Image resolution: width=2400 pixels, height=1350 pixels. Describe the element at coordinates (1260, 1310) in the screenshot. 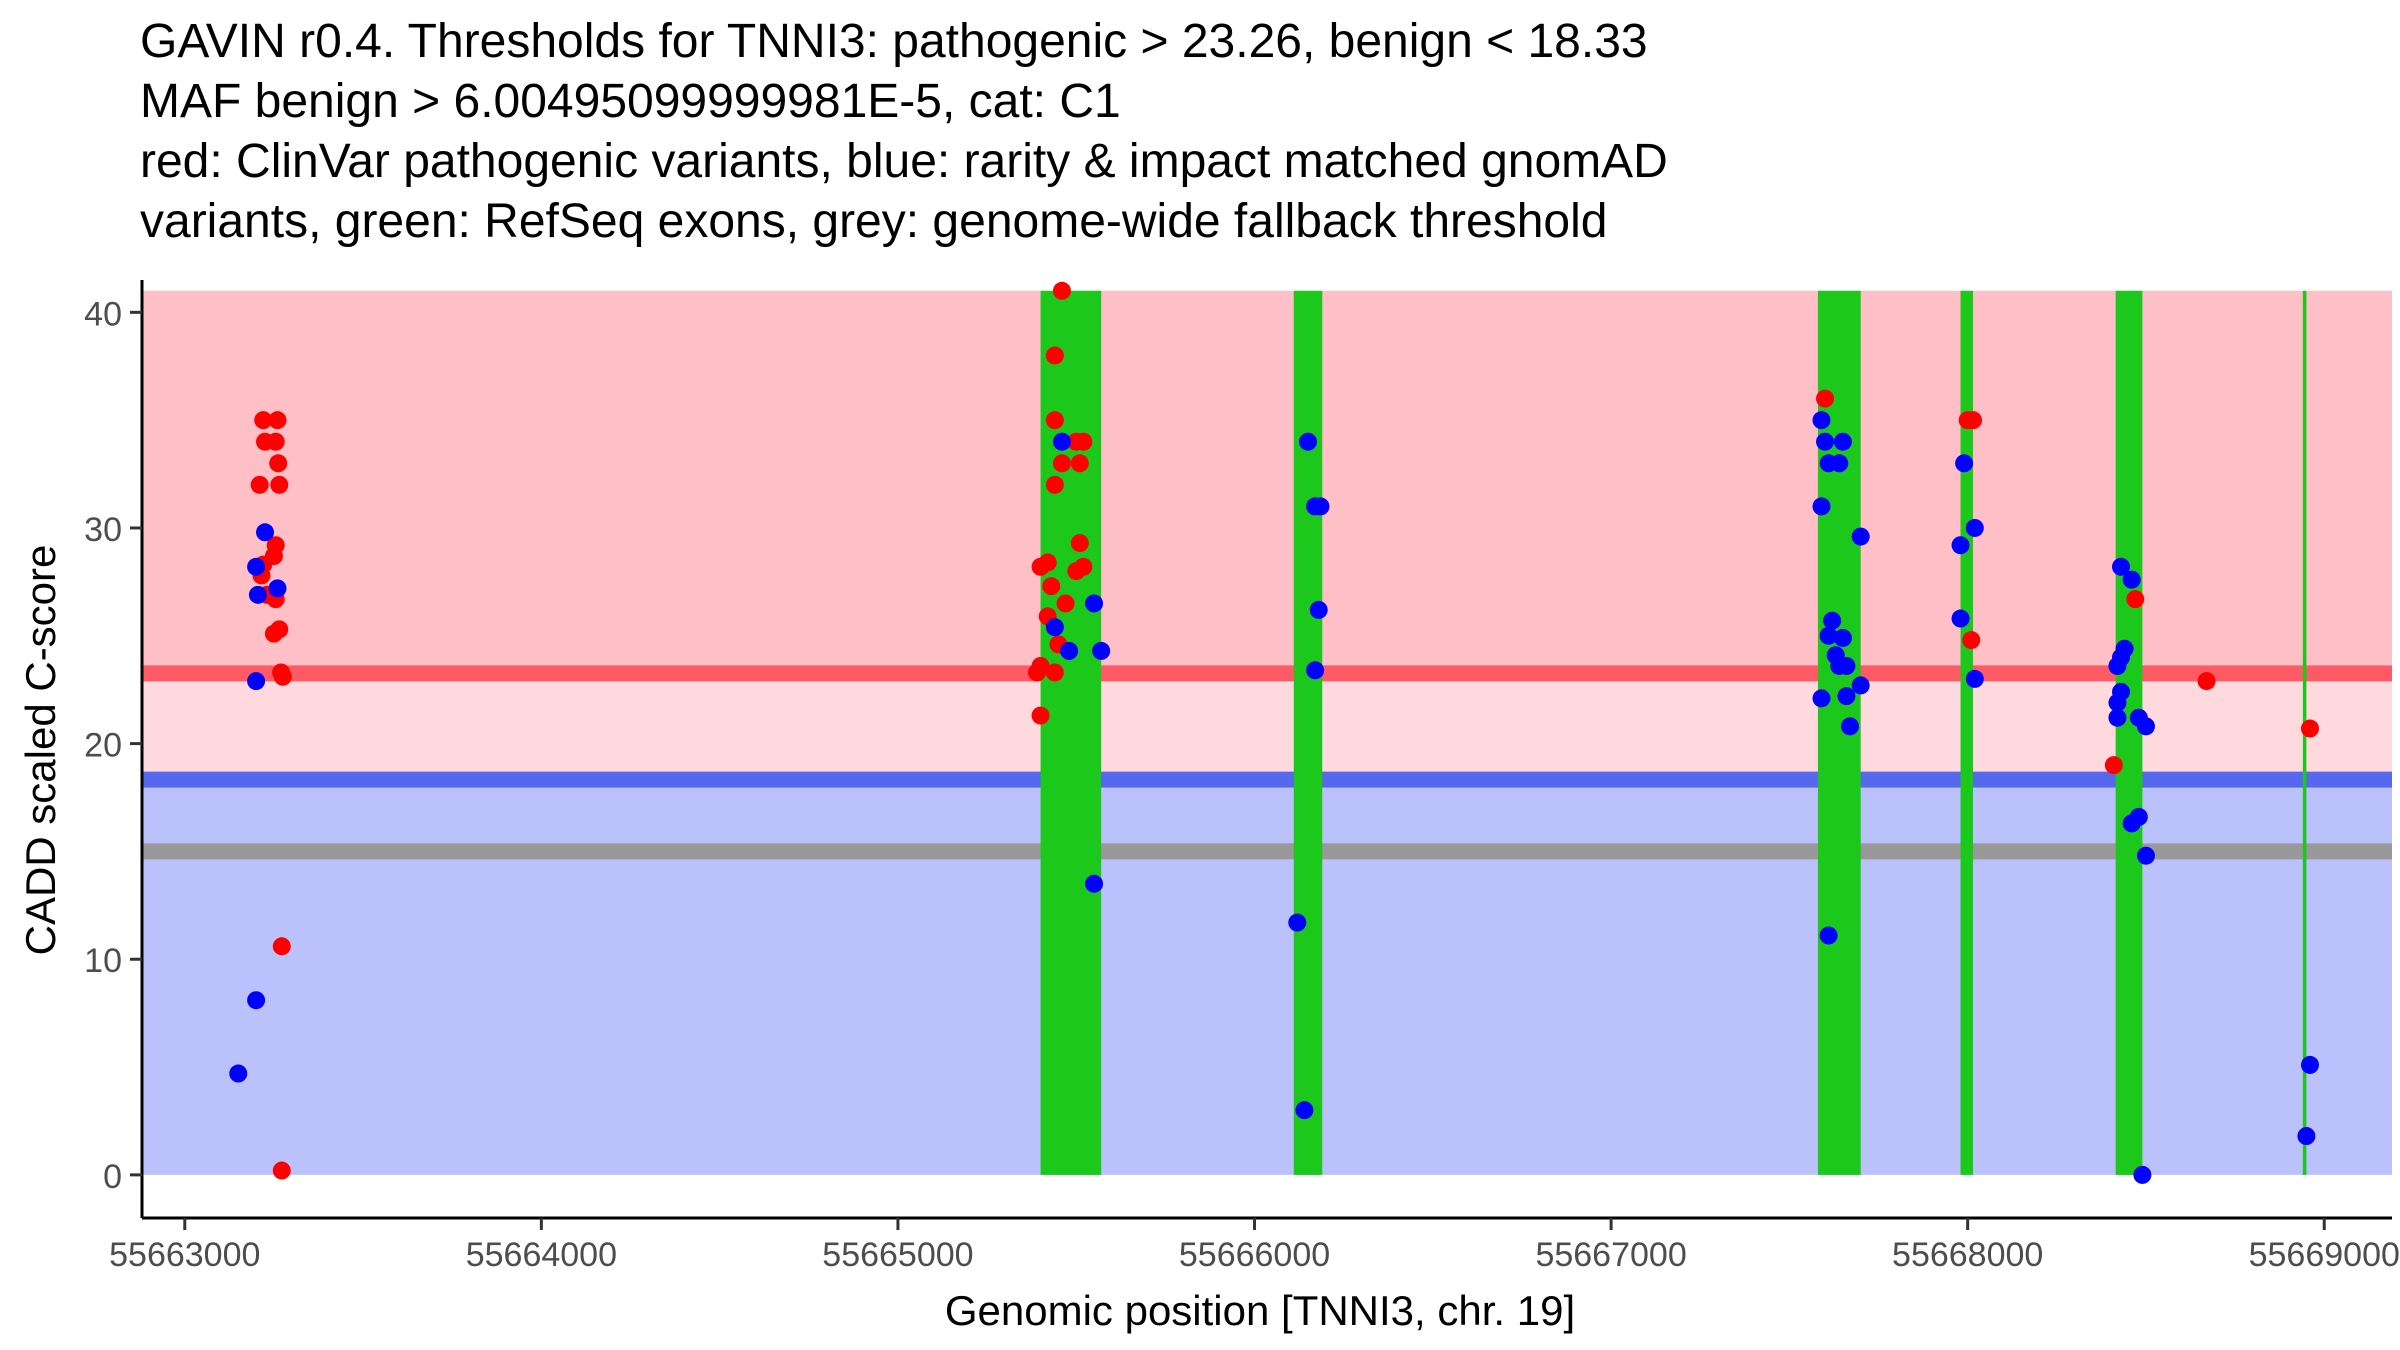

I see `x-axis-label: Genomic position [TNNI3, chr. 19]` at that location.